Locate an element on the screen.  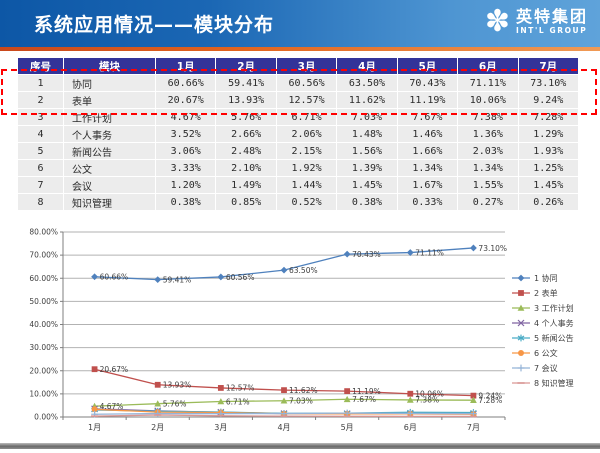
value-cell: 63.50% is located at coordinates (367, 83).